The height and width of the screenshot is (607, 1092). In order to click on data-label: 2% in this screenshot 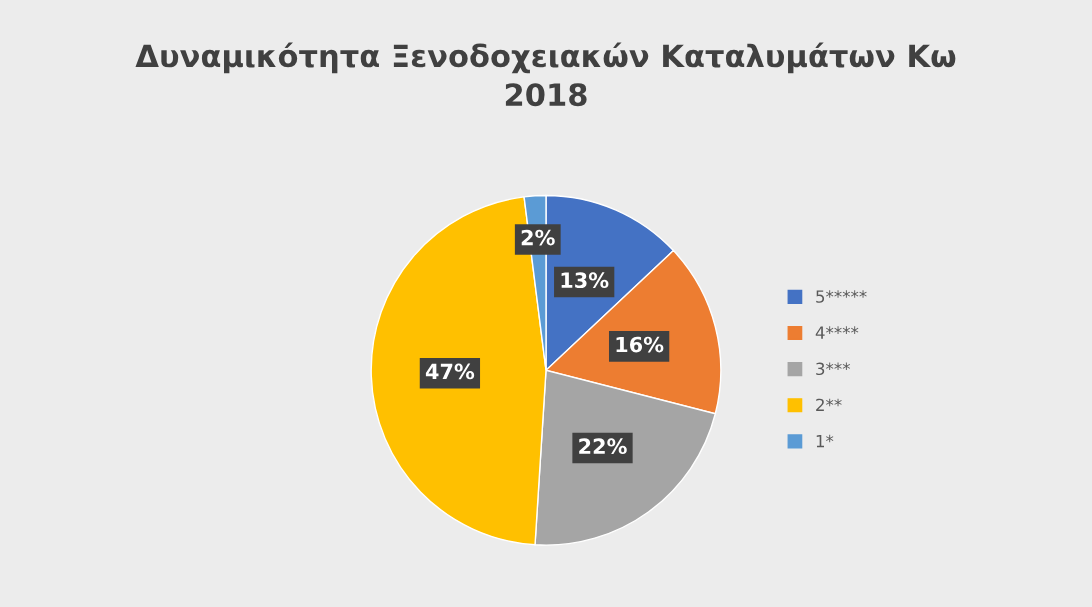, I will do `click(538, 237)`.